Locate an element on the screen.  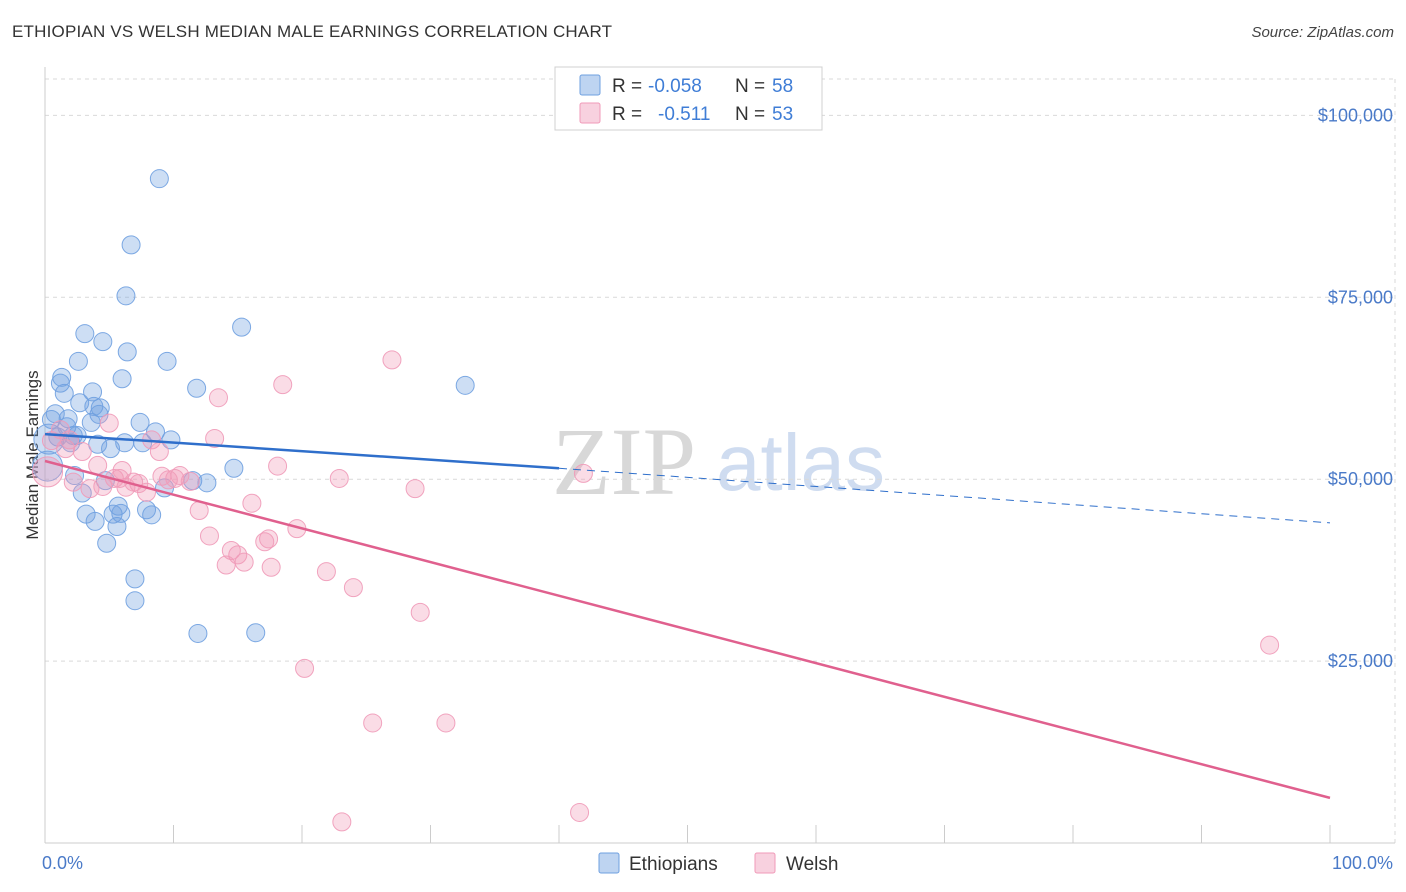
legend-n-label-welsh: N = is located at coordinates (750, 114).